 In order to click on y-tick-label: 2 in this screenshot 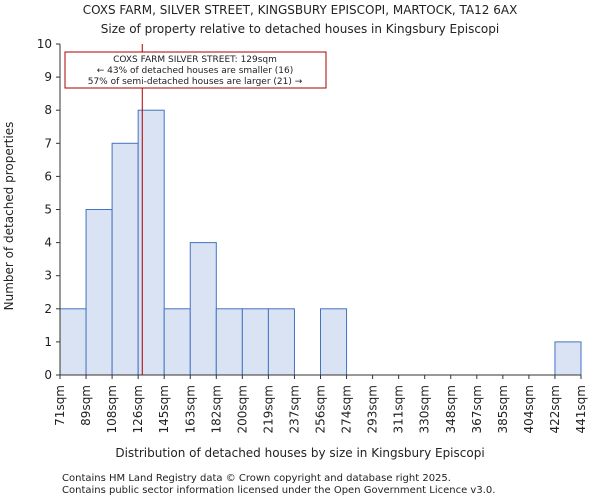, I will do `click(48, 309)`.